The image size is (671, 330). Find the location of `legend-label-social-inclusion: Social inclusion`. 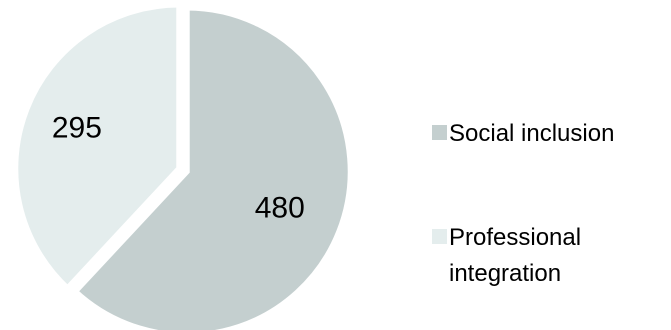

legend-label-social-inclusion: Social inclusion is located at coordinates (531, 133).